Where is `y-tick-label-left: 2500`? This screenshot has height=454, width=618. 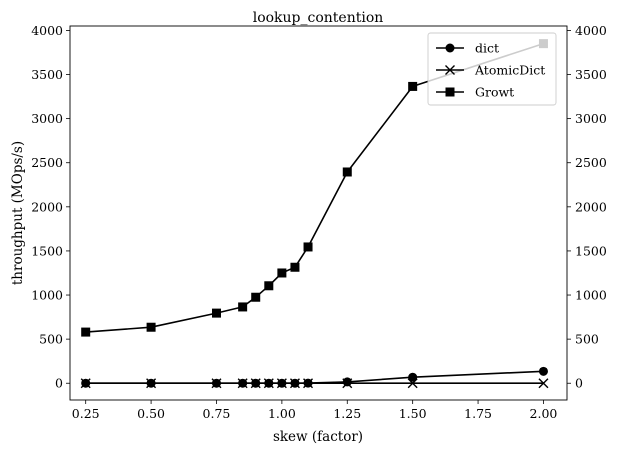 y-tick-label-left: 2500 is located at coordinates (47, 162).